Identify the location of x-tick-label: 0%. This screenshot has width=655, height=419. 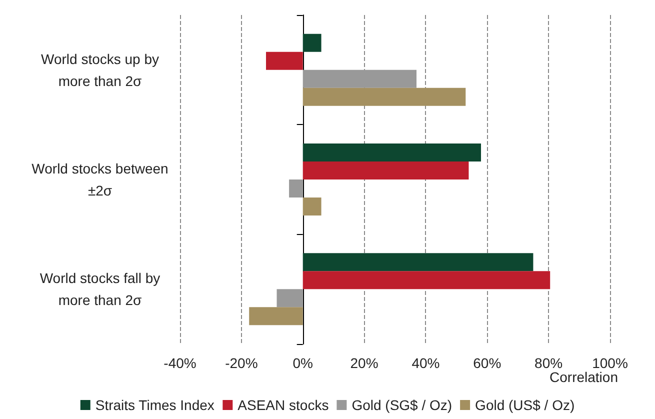
(302, 363).